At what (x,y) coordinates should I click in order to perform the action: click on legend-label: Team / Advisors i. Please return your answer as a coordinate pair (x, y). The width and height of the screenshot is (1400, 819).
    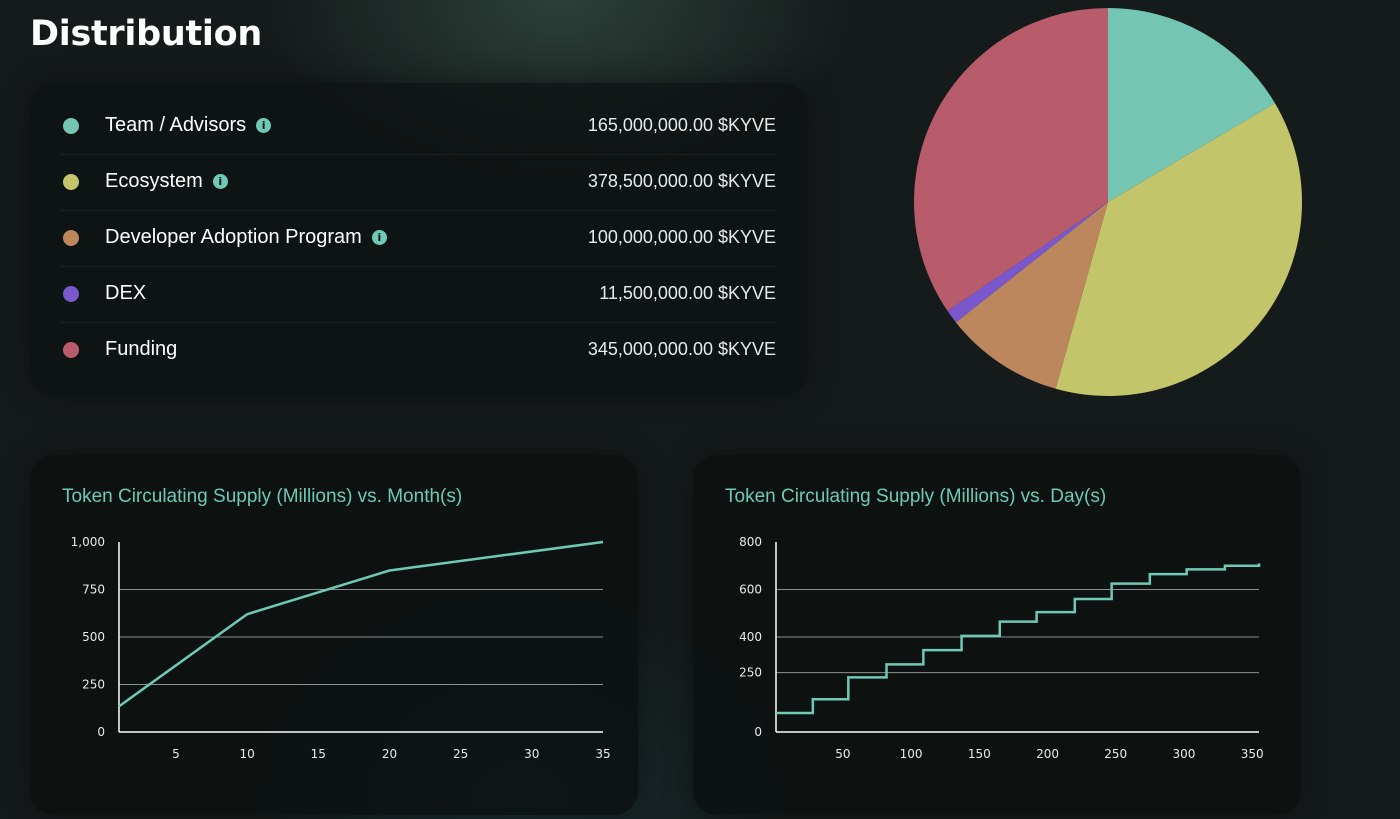
    Looking at the image, I should click on (188, 125).